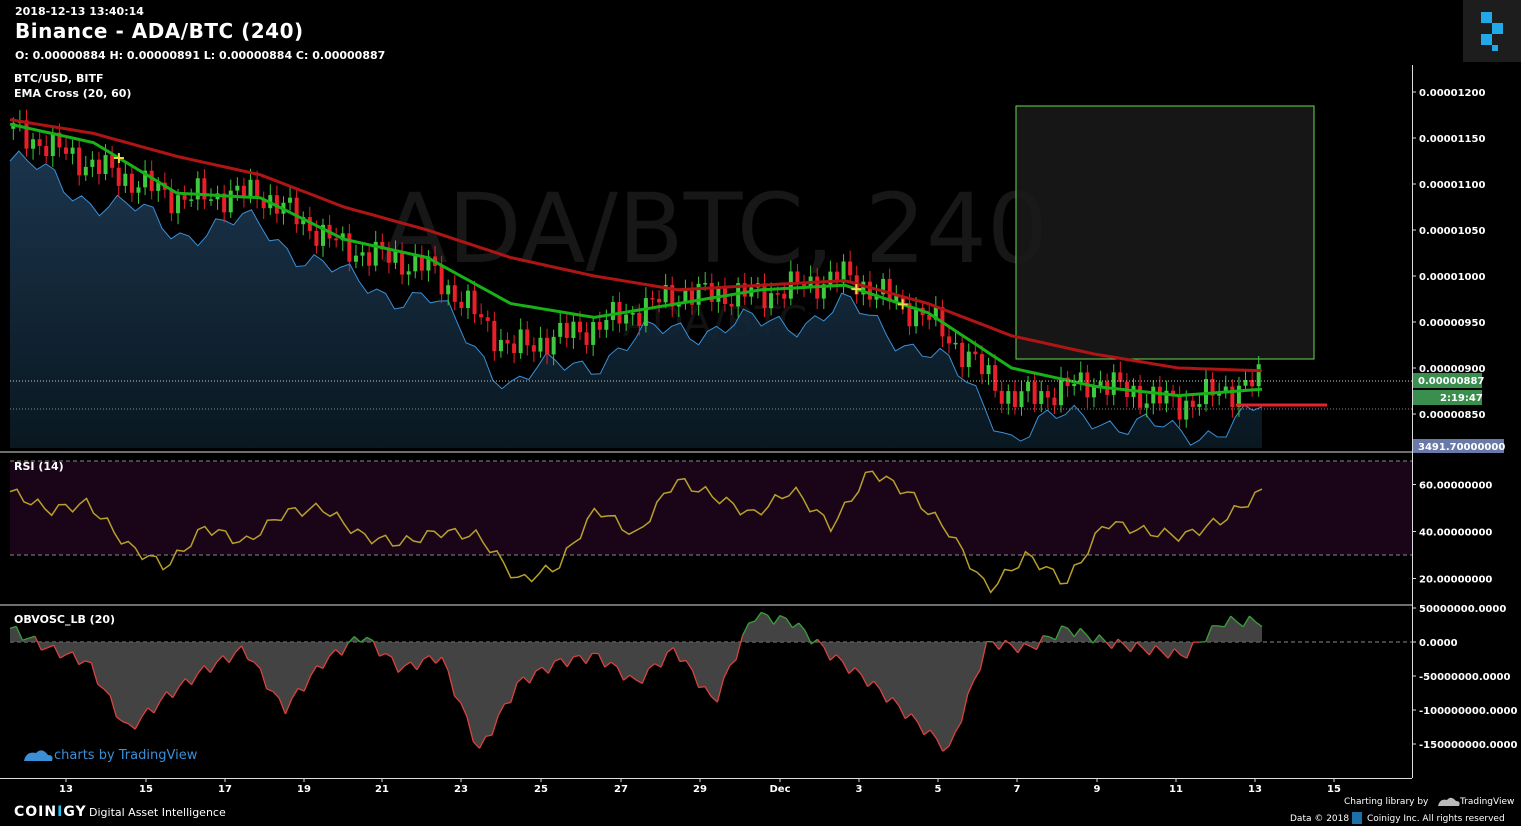  I want to click on time-axis-label: 25, so click(541, 789).